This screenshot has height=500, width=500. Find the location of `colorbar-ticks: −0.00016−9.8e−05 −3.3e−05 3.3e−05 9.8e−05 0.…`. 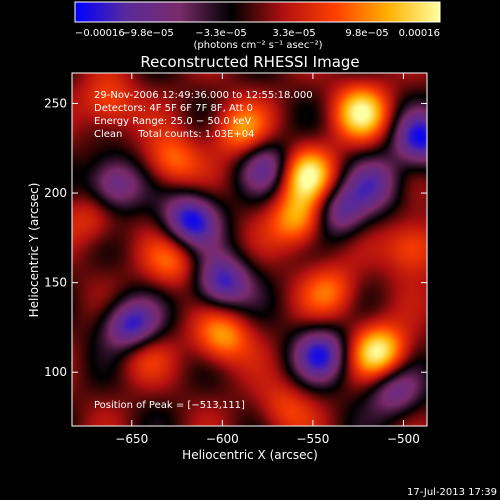

colorbar-ticks: −0.00016−9.8e−05 −3.3e−05 3.3e−05 9.8e−05 0.… is located at coordinates (257, 33).